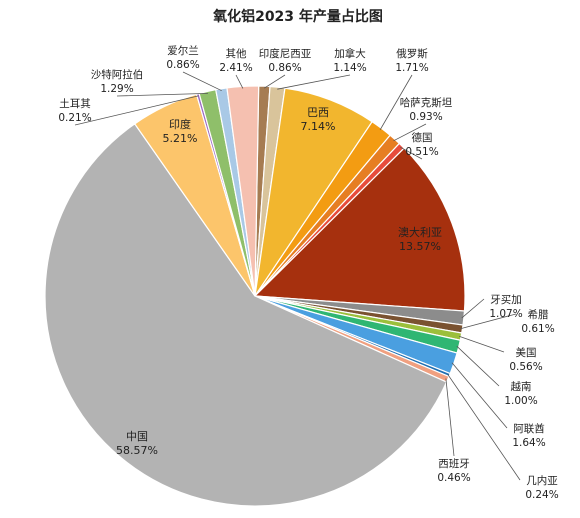 This screenshot has width=580, height=518. Describe the element at coordinates (349, 60) in the screenshot. I see `slice-label-1: 加拿大 1.14%` at that location.